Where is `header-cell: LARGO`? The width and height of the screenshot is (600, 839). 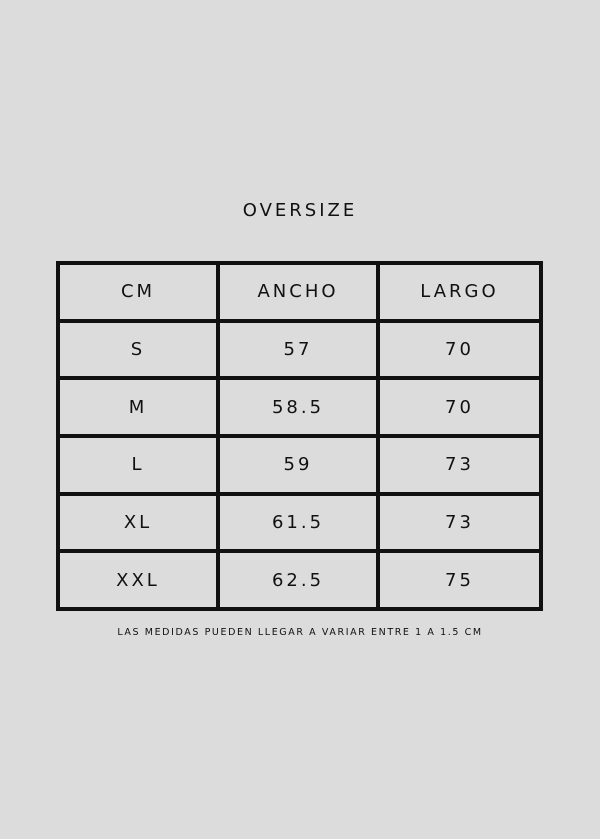
header-cell: LARGO is located at coordinates (459, 292).